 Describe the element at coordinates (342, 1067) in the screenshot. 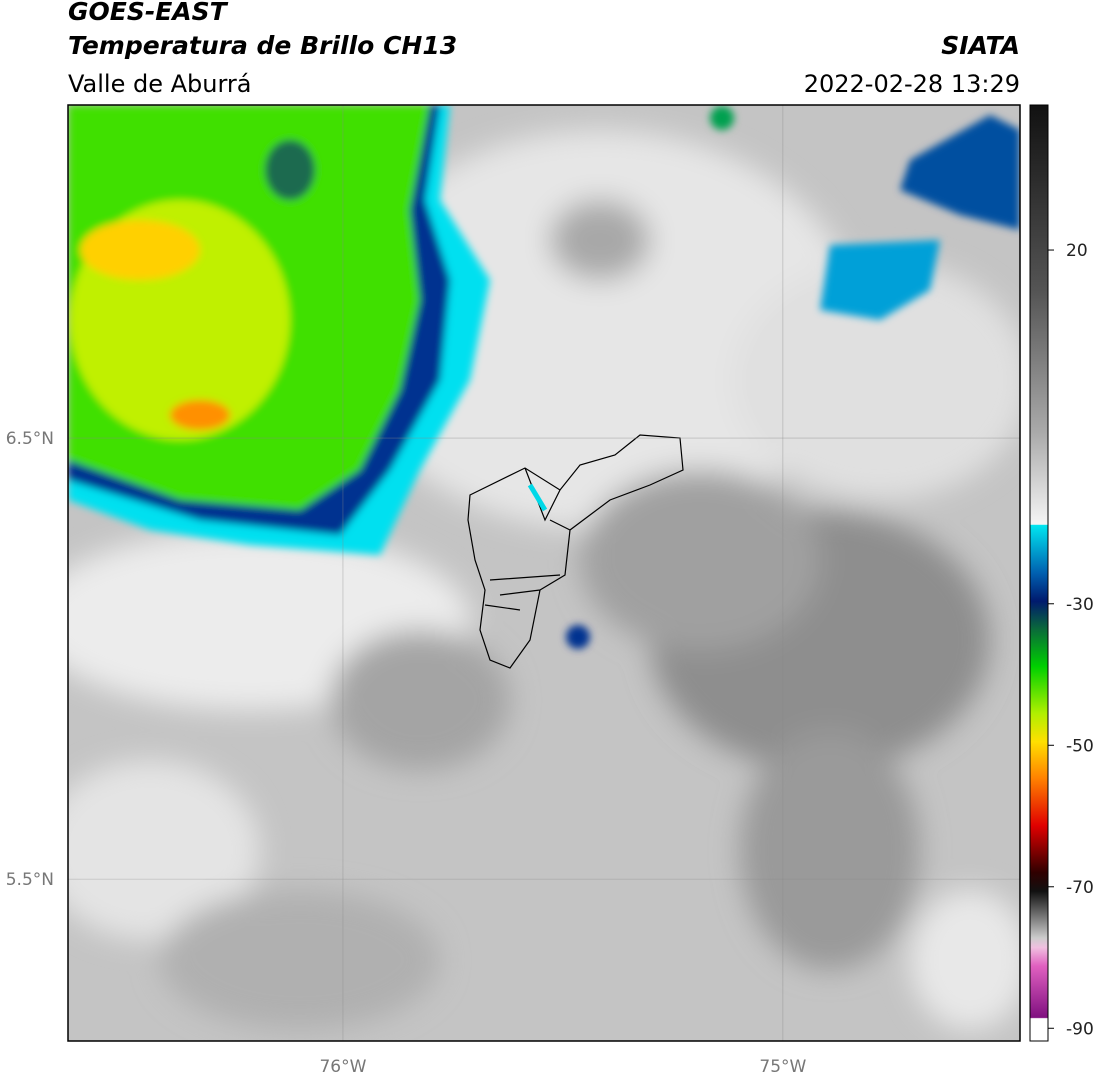

I see `x-tick-label: 76°W` at that location.